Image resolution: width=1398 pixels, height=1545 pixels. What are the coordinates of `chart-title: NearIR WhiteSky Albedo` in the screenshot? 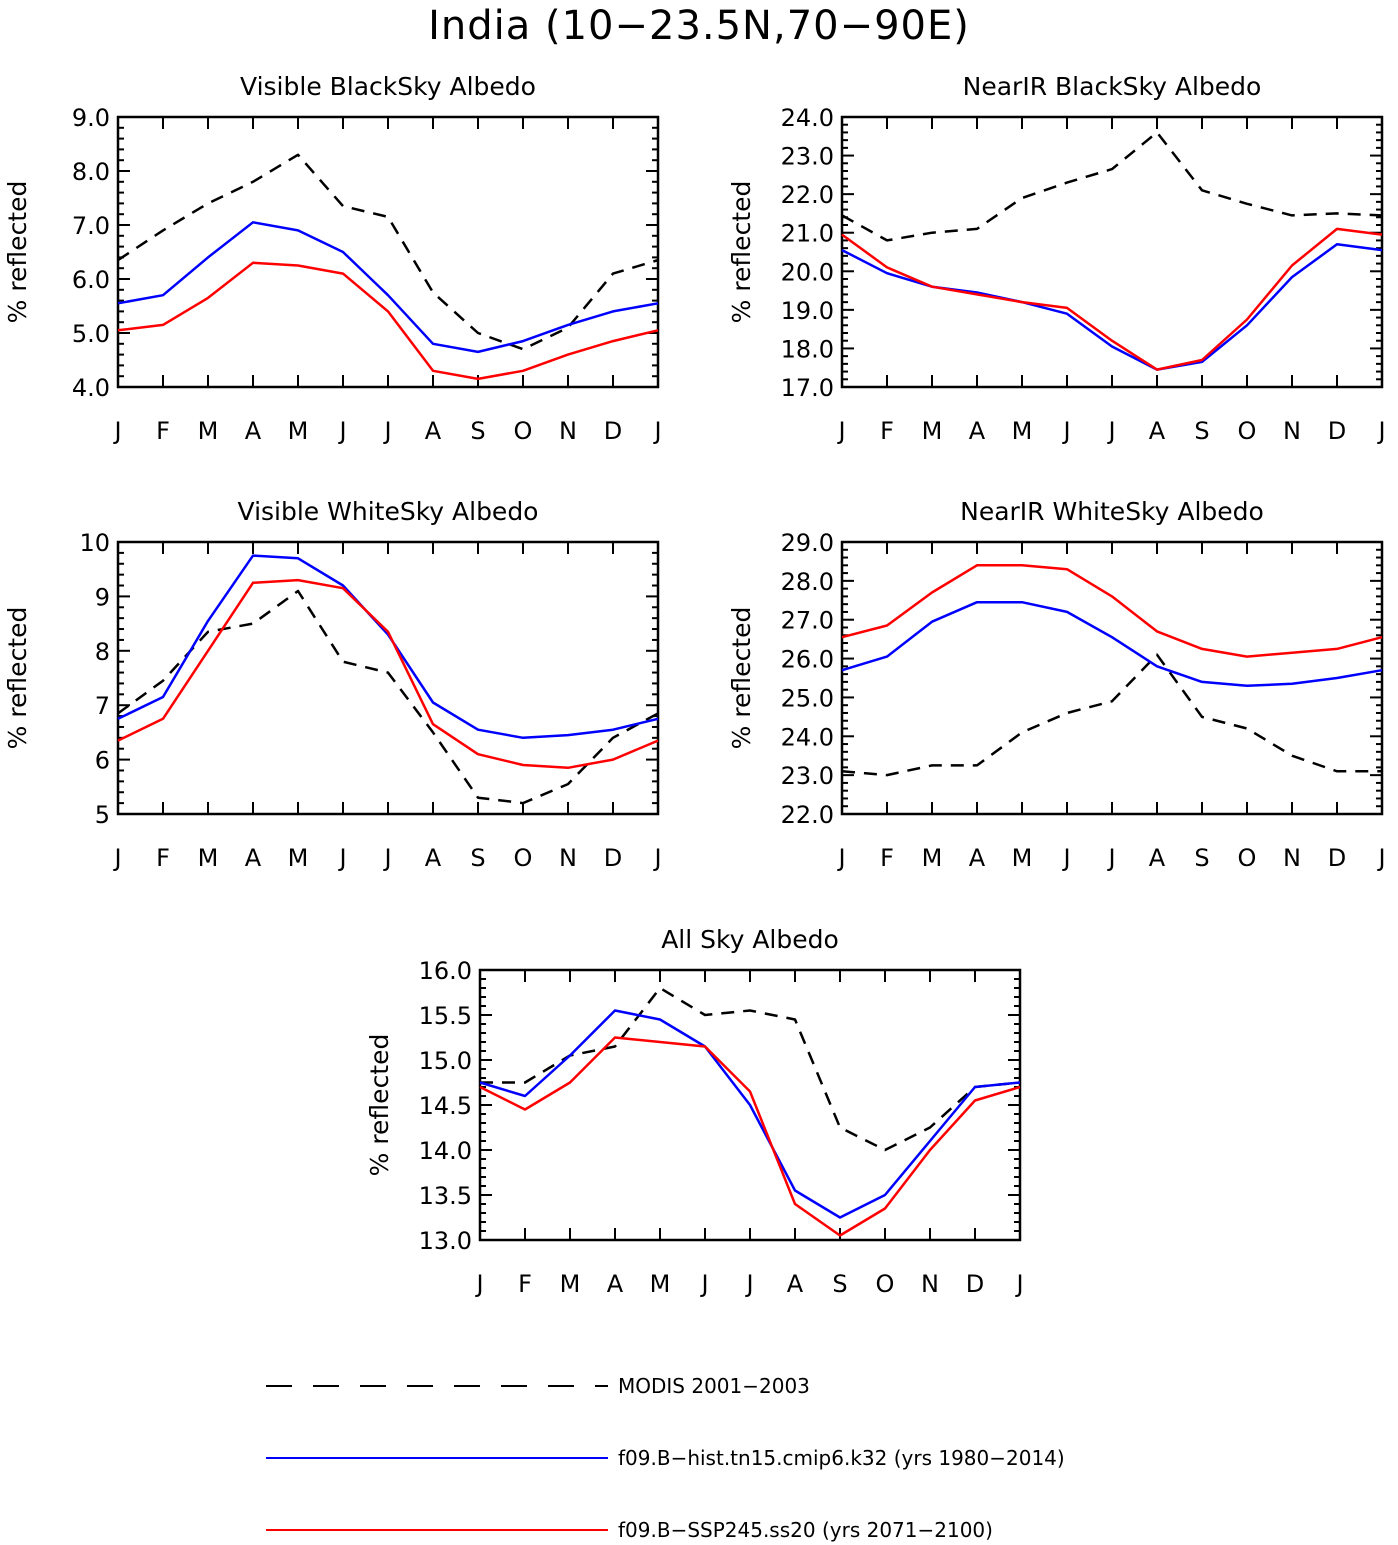 It's located at (1112, 511).